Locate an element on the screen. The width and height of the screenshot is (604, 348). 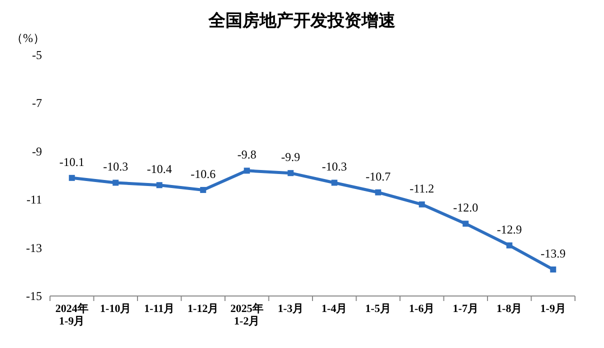
data-label: -10.6 is located at coordinates (203, 173).